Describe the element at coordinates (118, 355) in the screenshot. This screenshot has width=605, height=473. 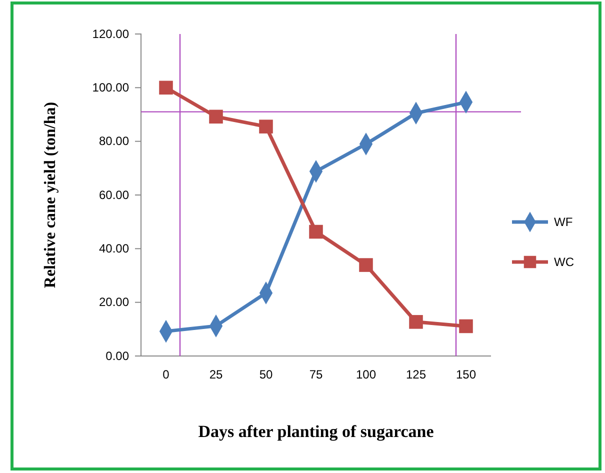
I see `y-tick-label: 0.00` at that location.